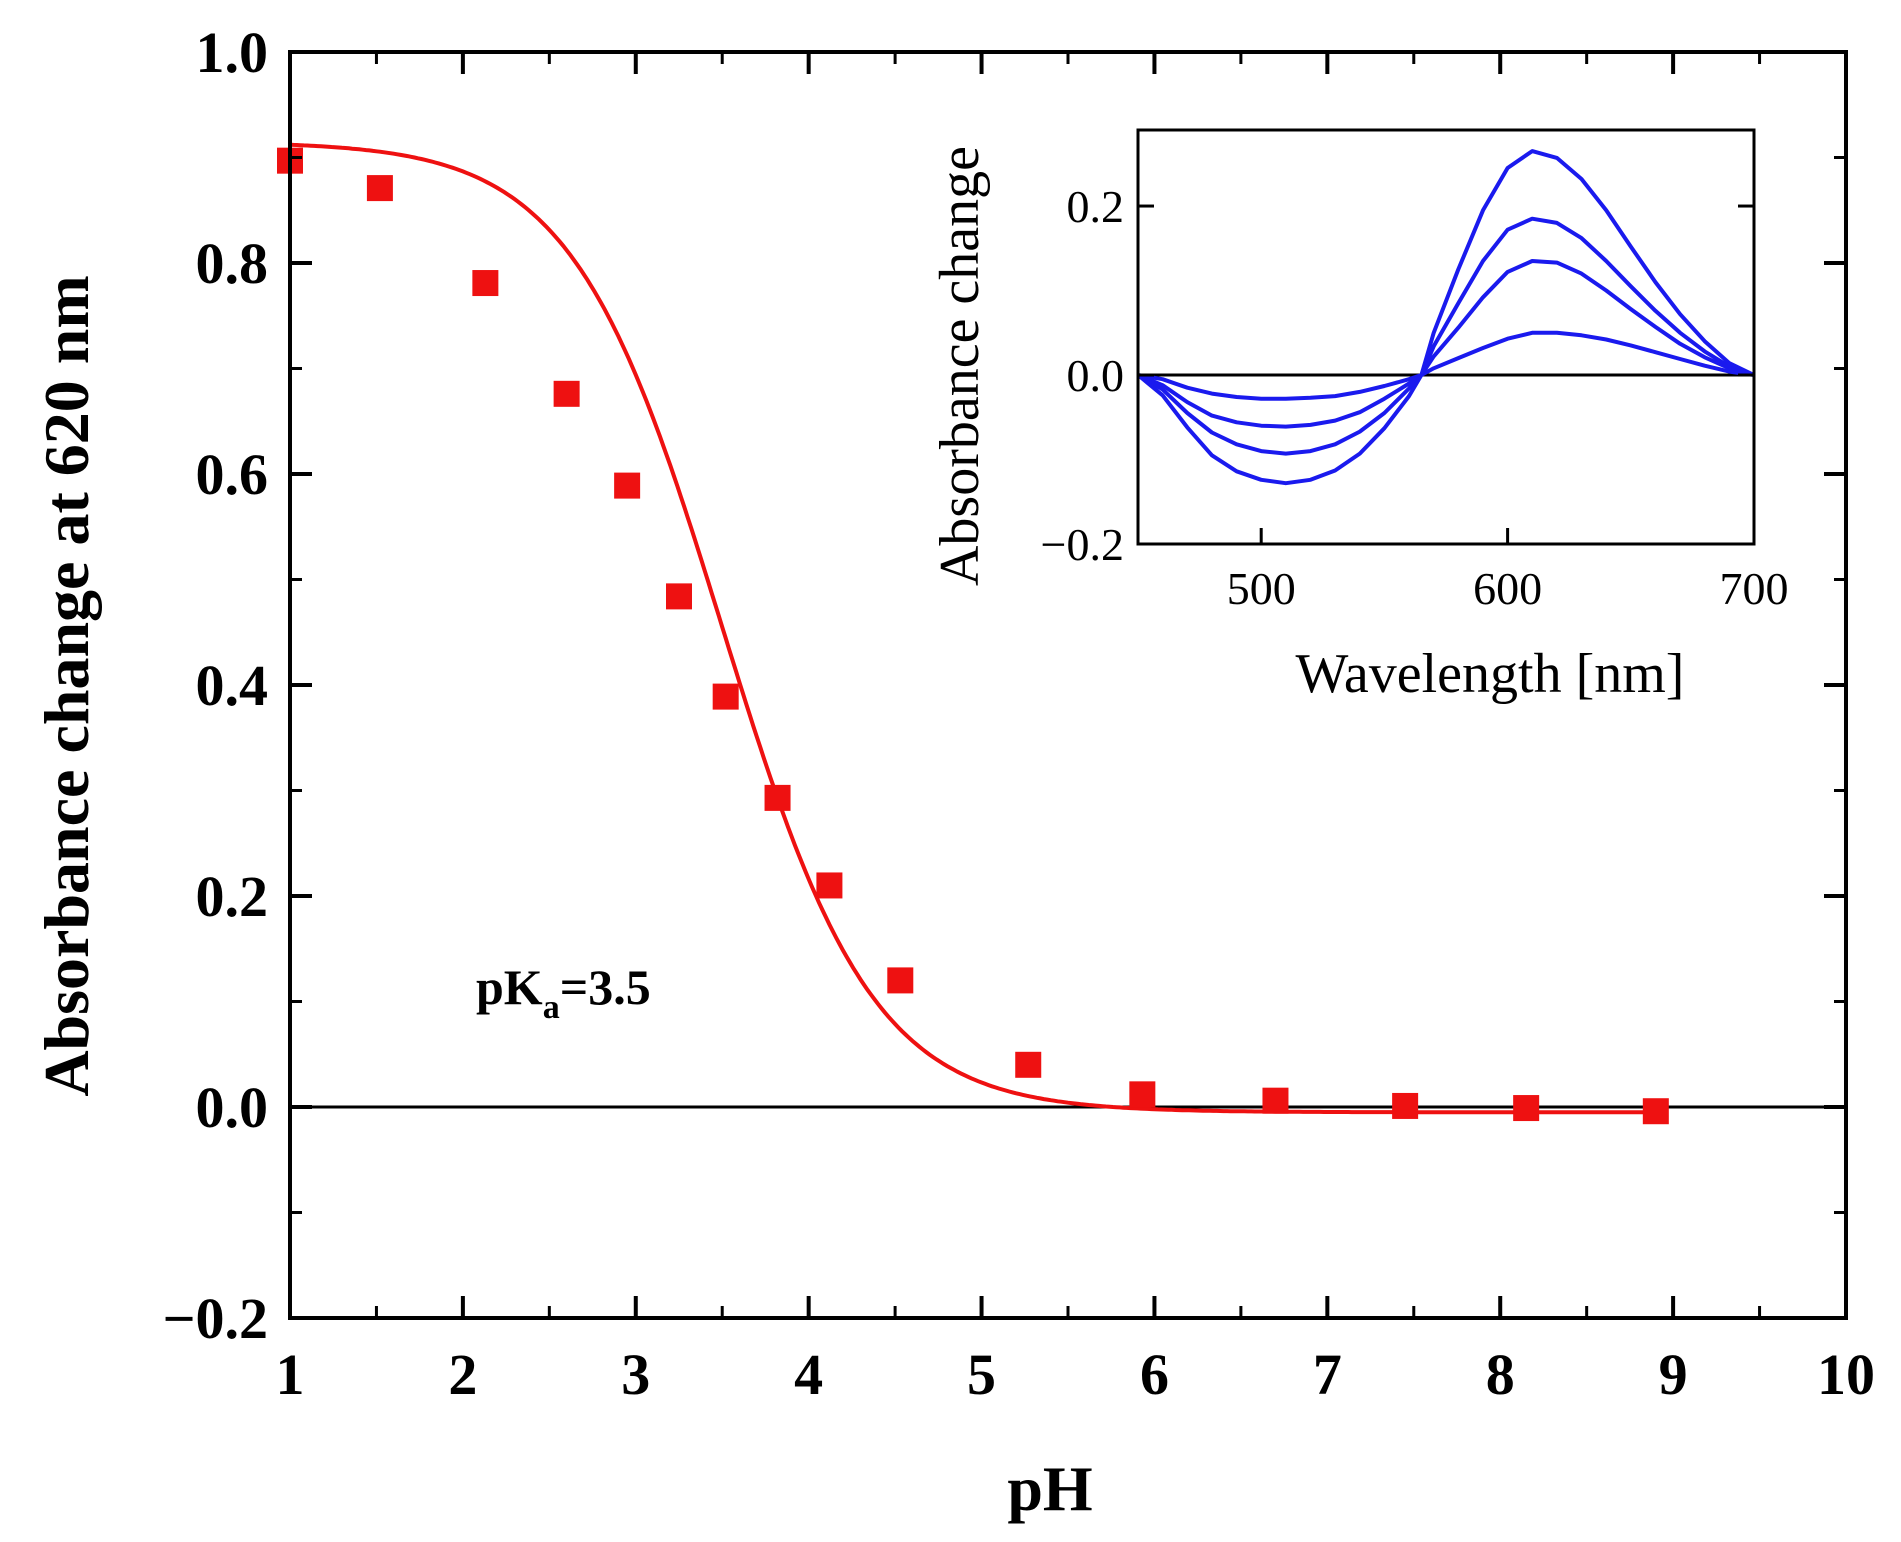 The height and width of the screenshot is (1542, 1901). What do you see at coordinates (1096, 206) in the screenshot?
I see `inset-y-tick-label: 0.2` at bounding box center [1096, 206].